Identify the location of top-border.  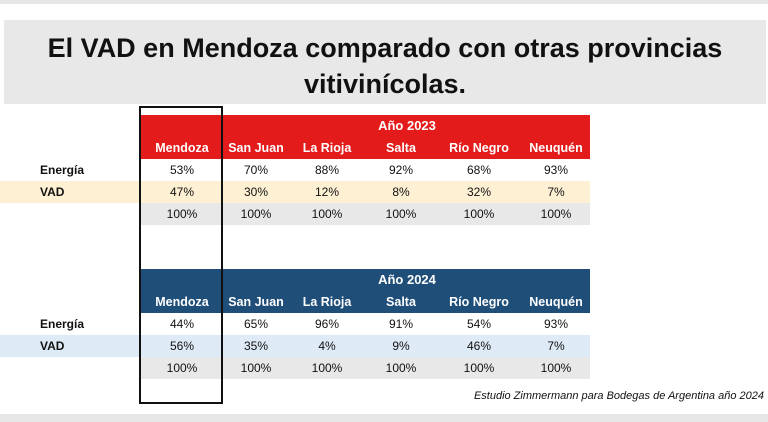
(384, 2).